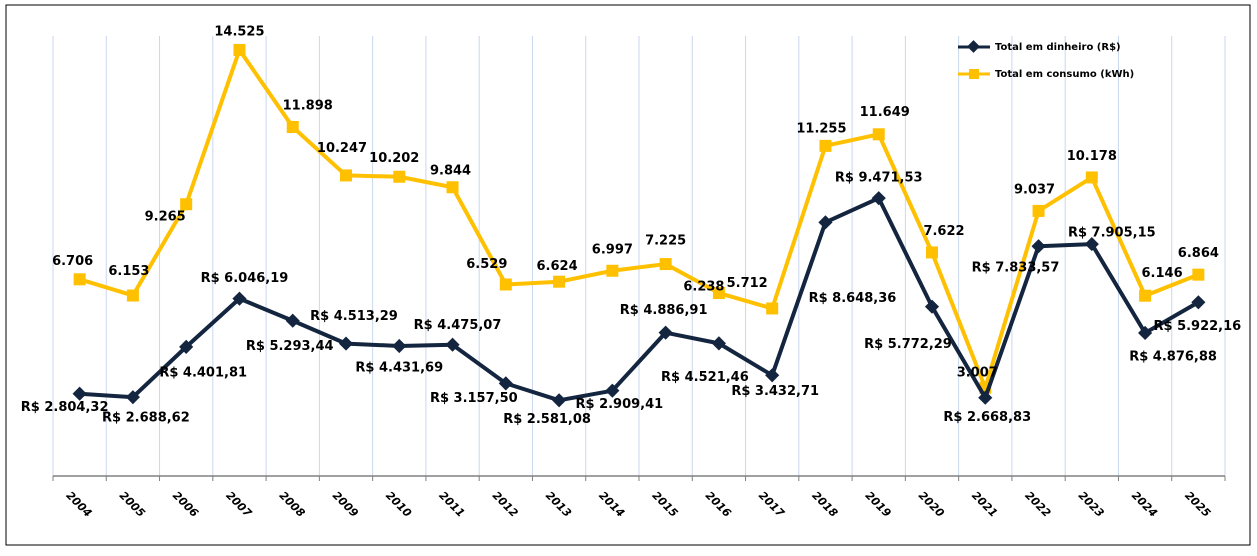  Describe the element at coordinates (747, 283) in the screenshot. I see `data-label-consumo: 5.712` at that location.